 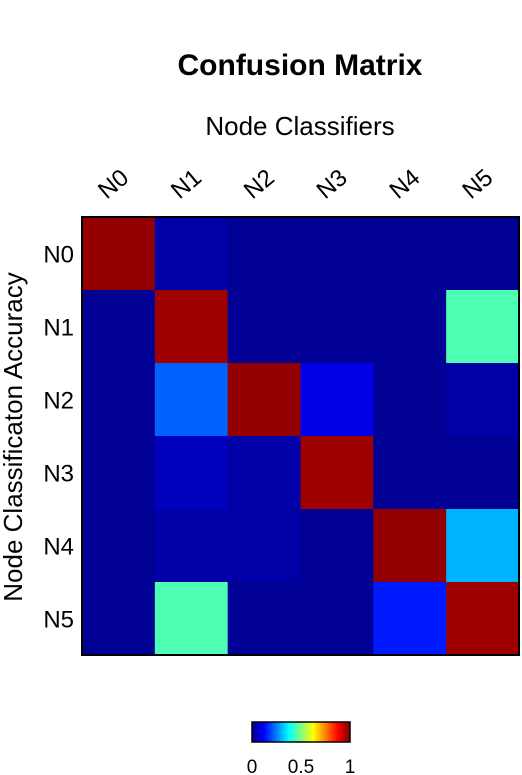 What do you see at coordinates (119, 400) in the screenshot?
I see `heatmap-cell-n2-n0` at bounding box center [119, 400].